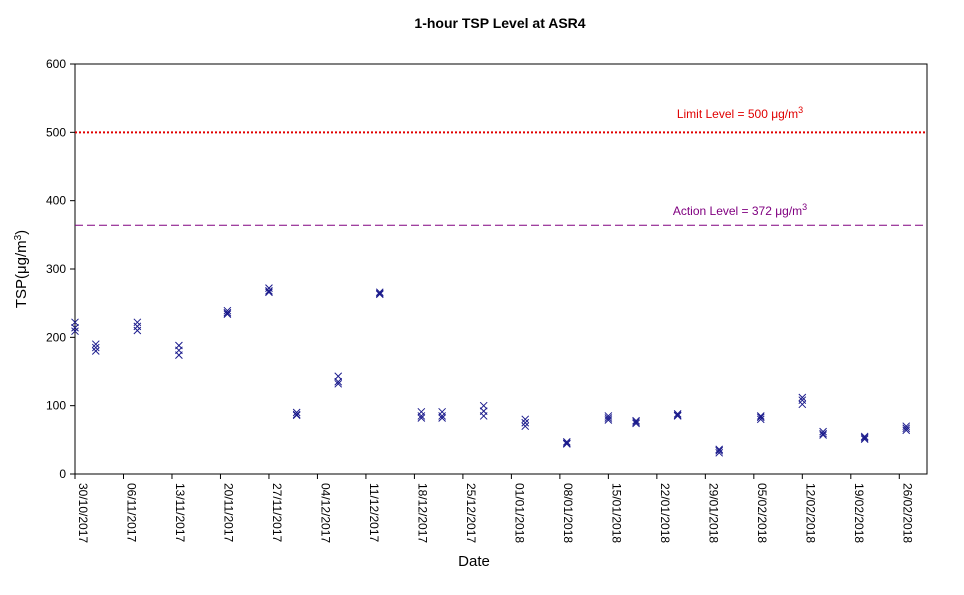 The height and width of the screenshot is (595, 964). I want to click on y-tick-label: 100, so click(56, 406).